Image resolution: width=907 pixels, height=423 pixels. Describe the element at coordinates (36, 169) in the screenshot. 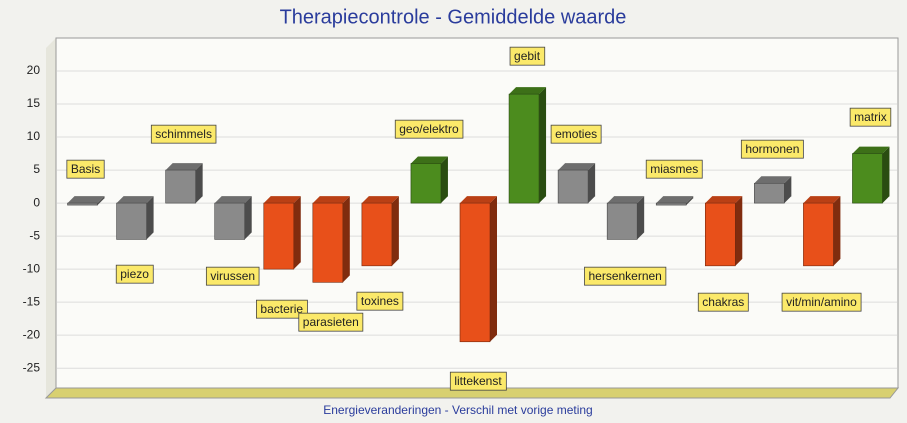

I see `y-tick-label: 5` at that location.